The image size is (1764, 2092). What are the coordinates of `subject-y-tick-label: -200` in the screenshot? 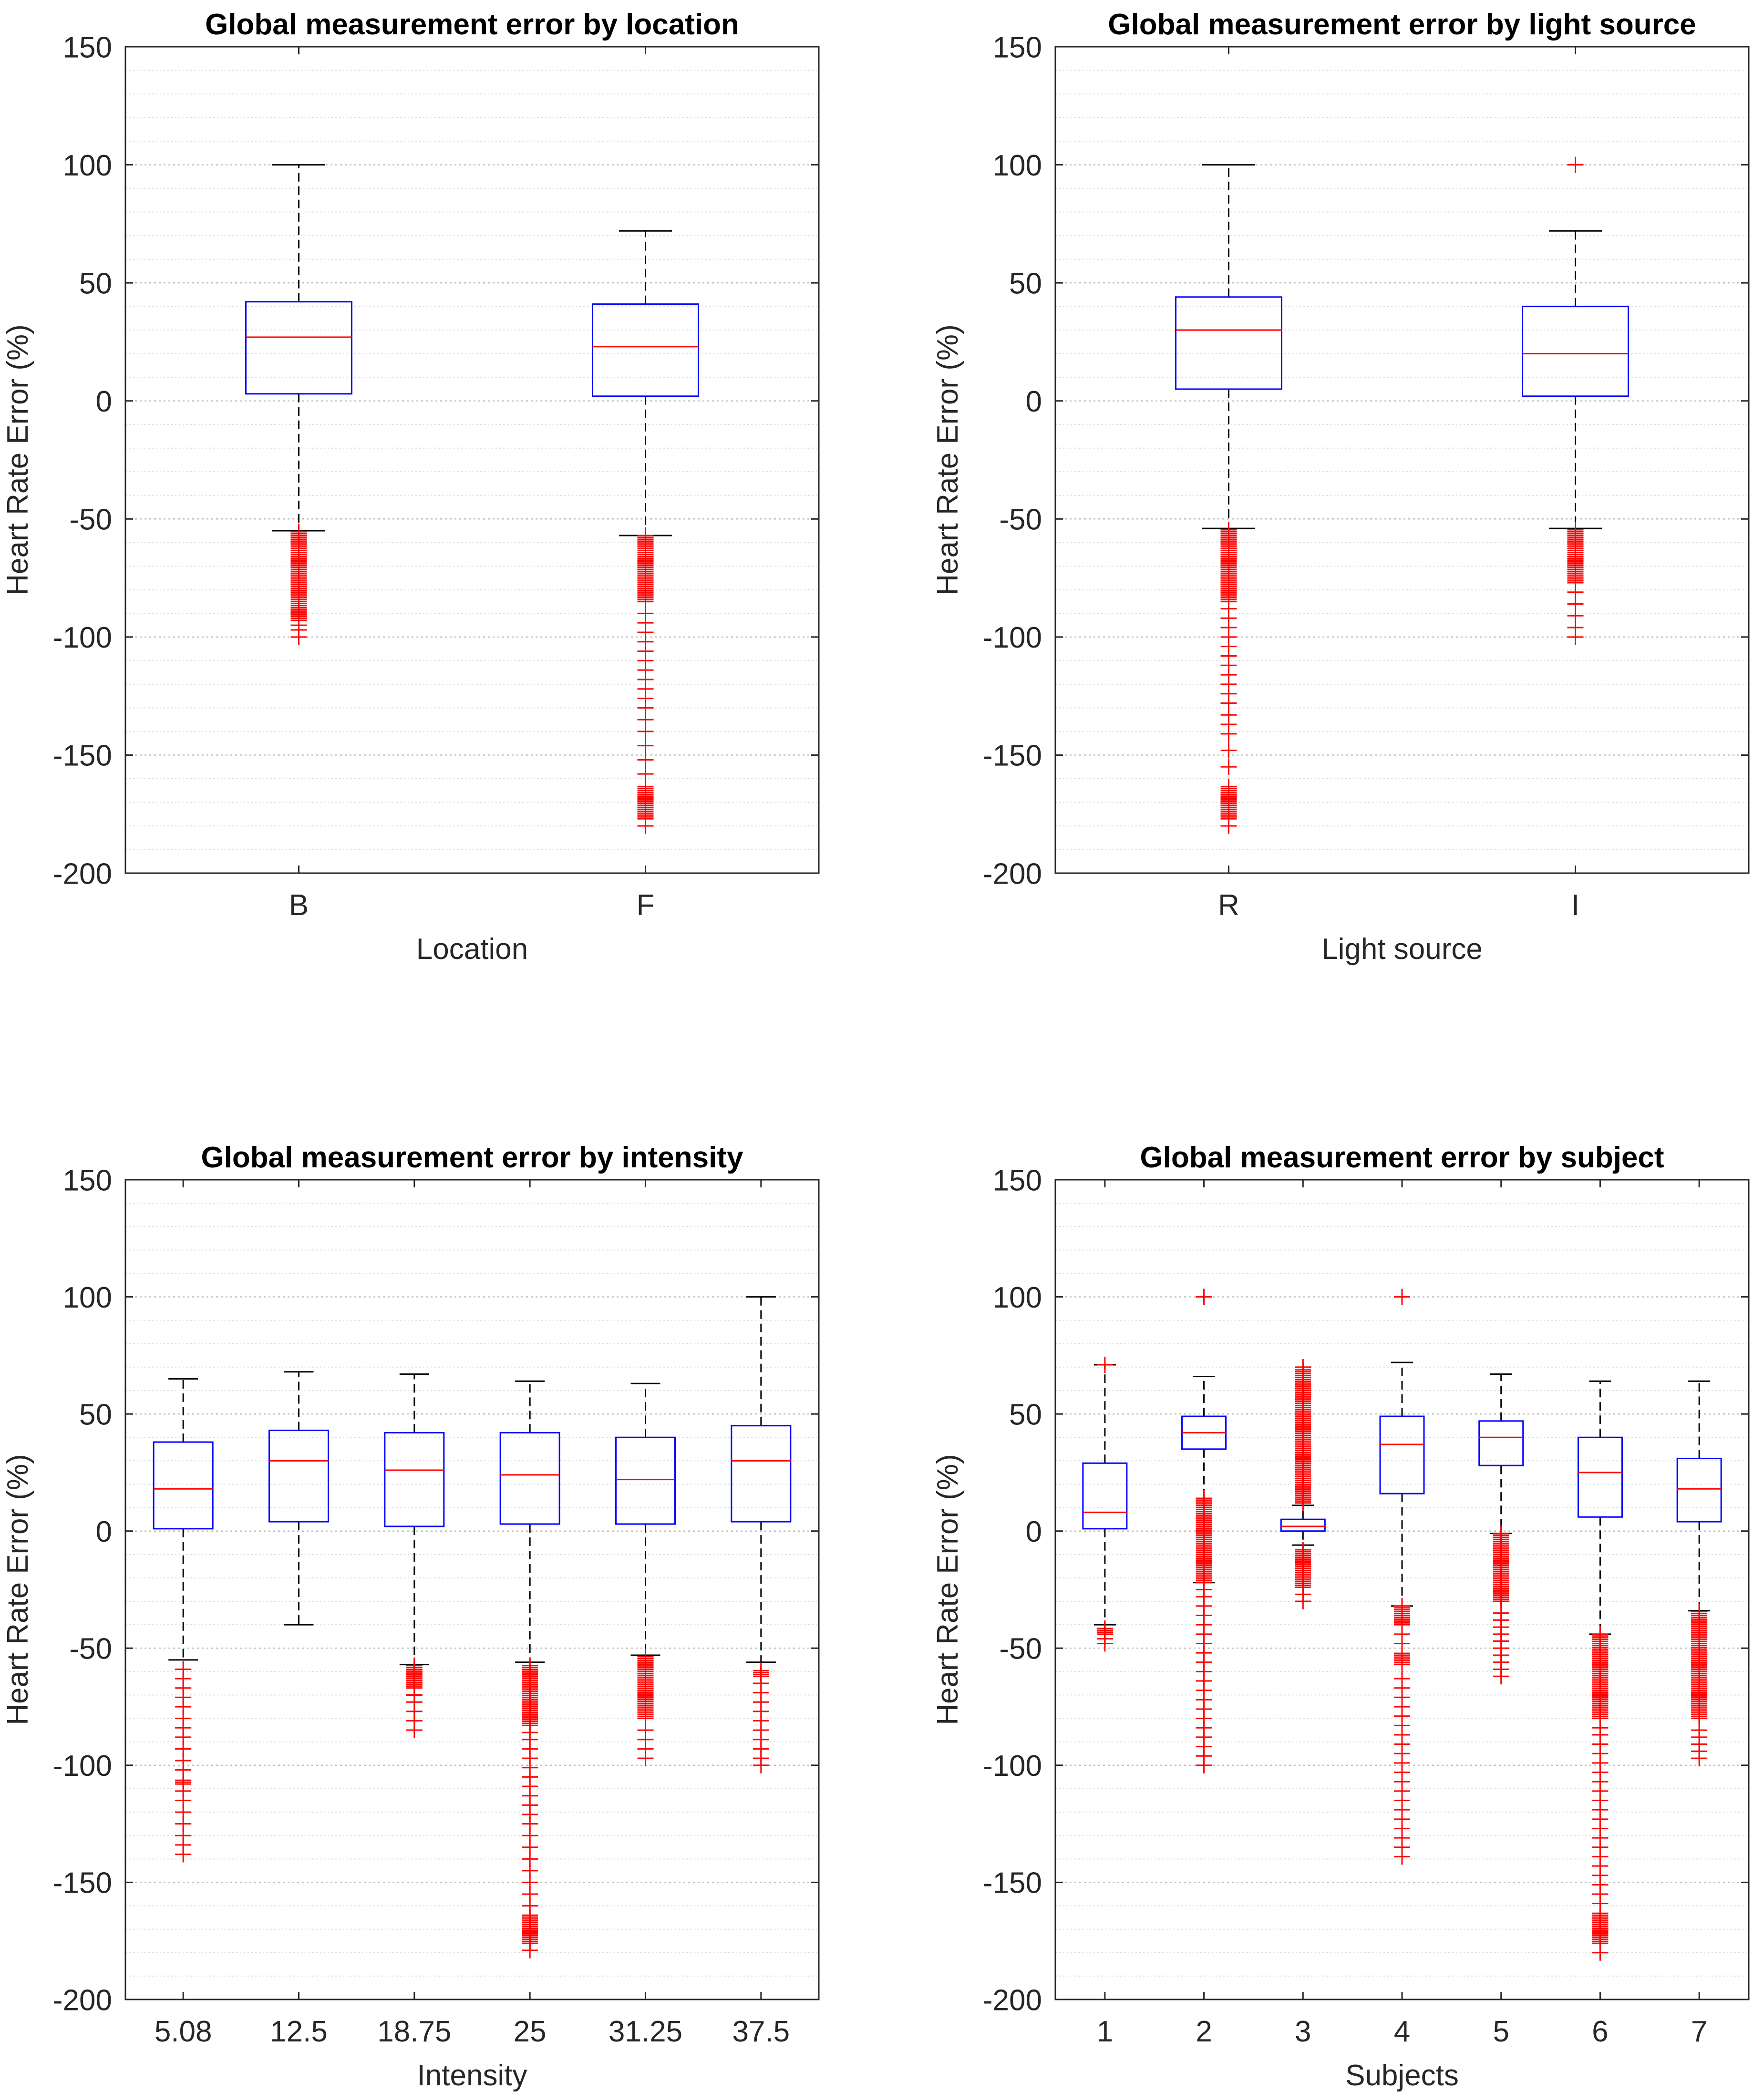 It's located at (1013, 2000).